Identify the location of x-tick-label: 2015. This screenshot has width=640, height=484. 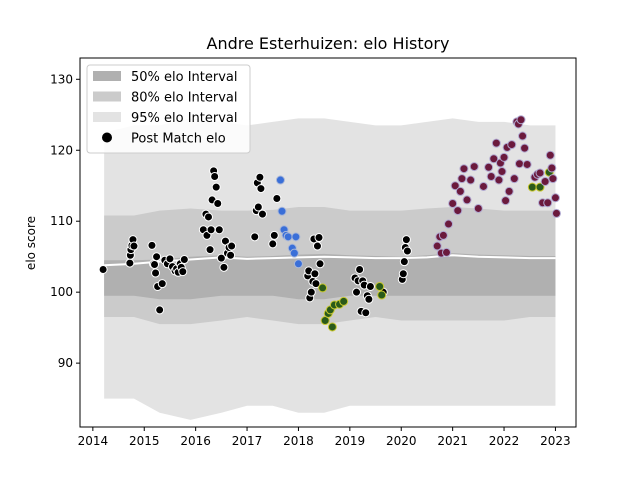
(144, 441).